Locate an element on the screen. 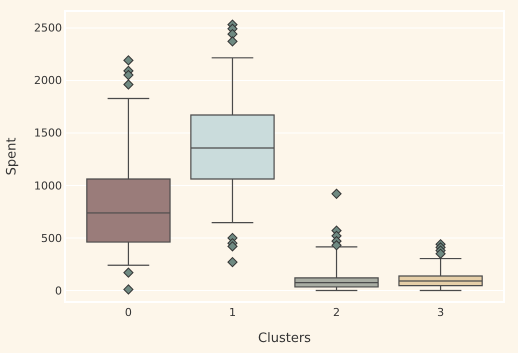 Image resolution: width=518 pixels, height=353 pixels. x-axis-title: Clusters is located at coordinates (285, 338).